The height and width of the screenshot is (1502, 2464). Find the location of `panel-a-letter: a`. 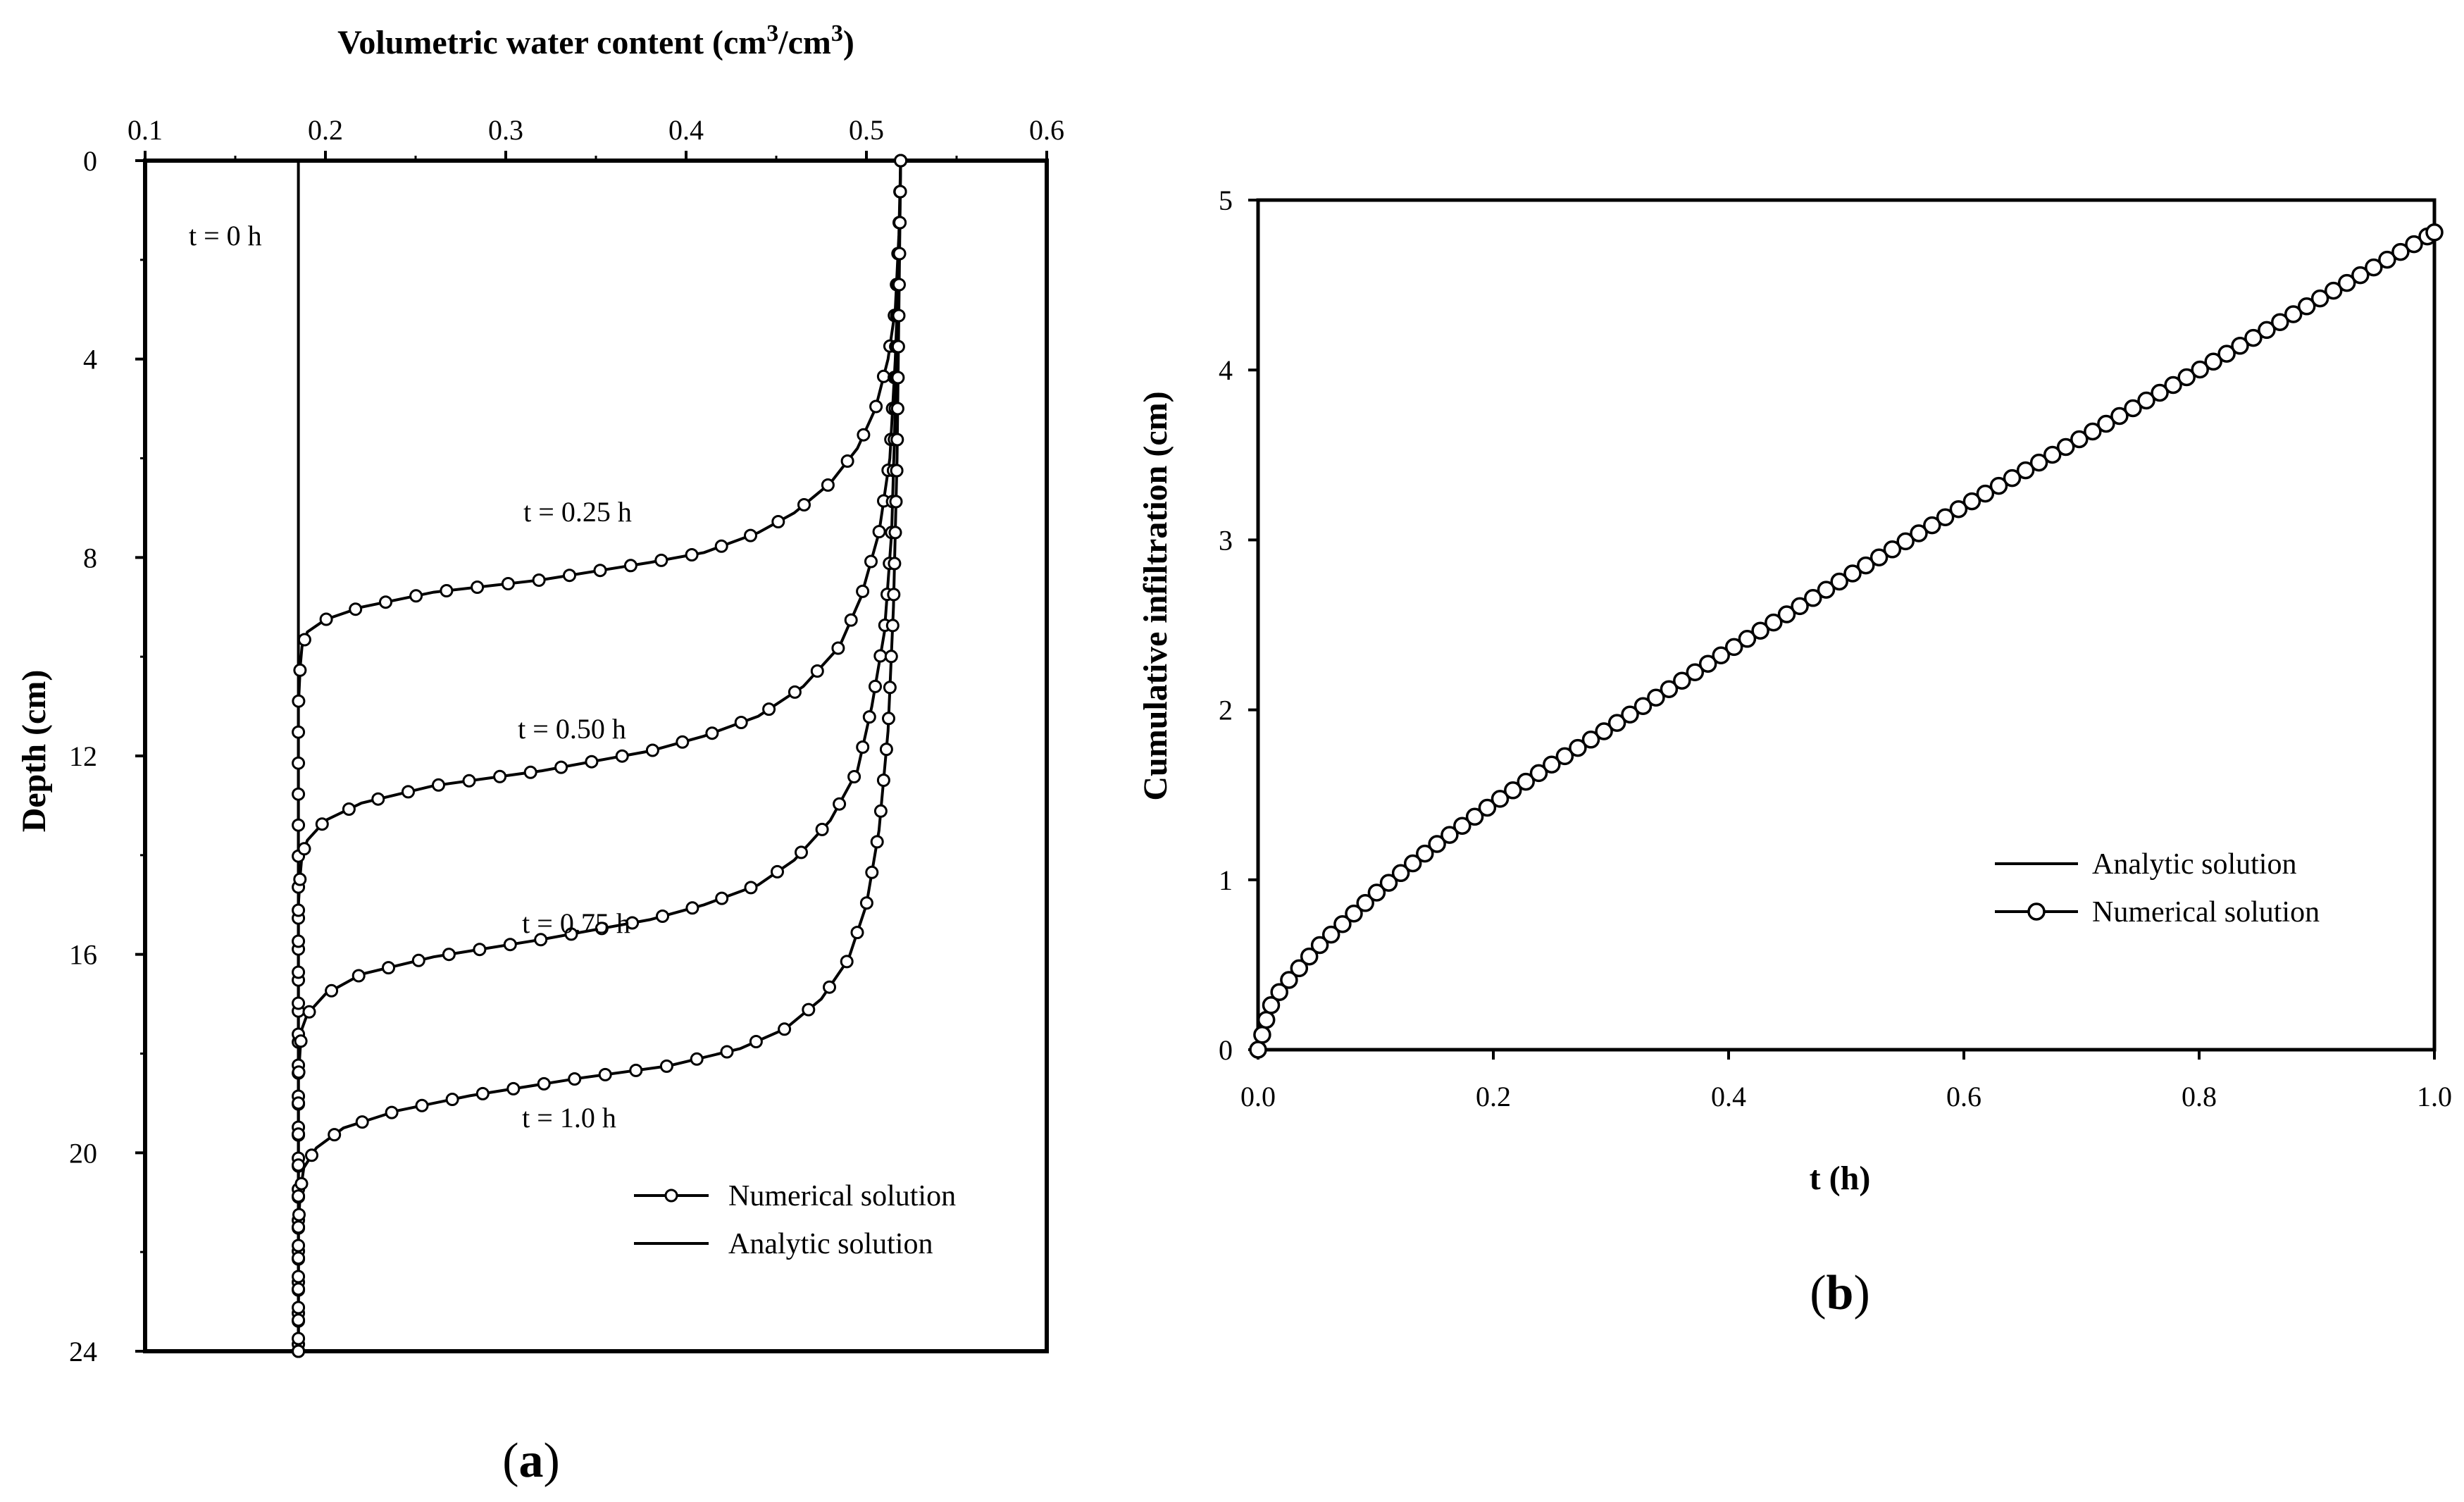

panel-a-letter: a is located at coordinates (531, 1461).